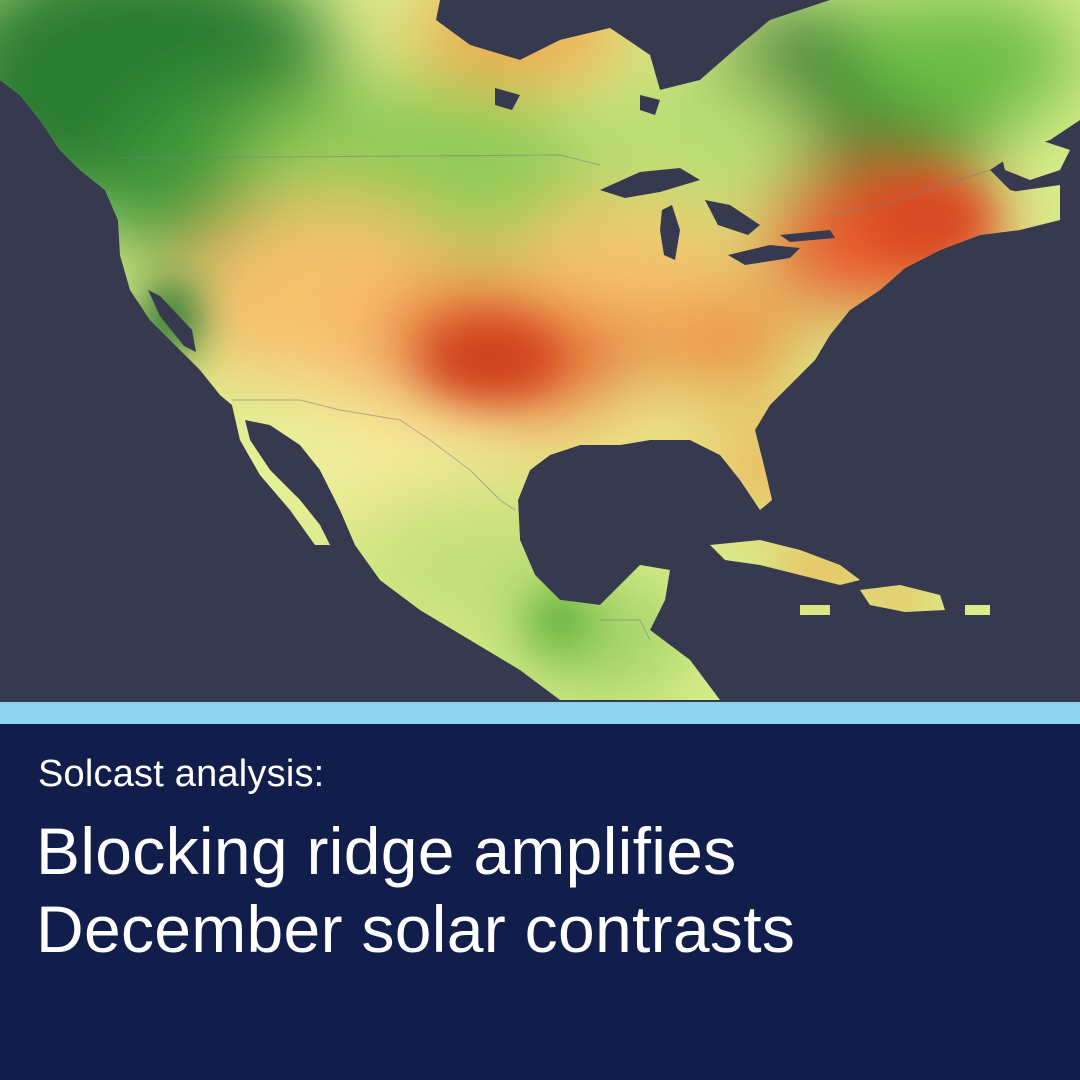 This screenshot has width=1080, height=1080. What do you see at coordinates (540, 713) in the screenshot?
I see `accent-divider` at bounding box center [540, 713].